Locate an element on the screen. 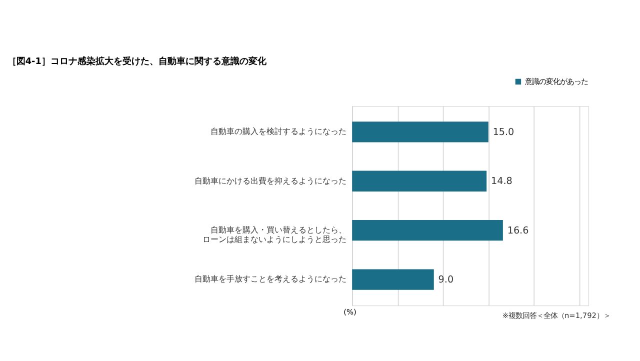 This screenshot has height=361, width=640. data-label: 15.0 is located at coordinates (503, 132).